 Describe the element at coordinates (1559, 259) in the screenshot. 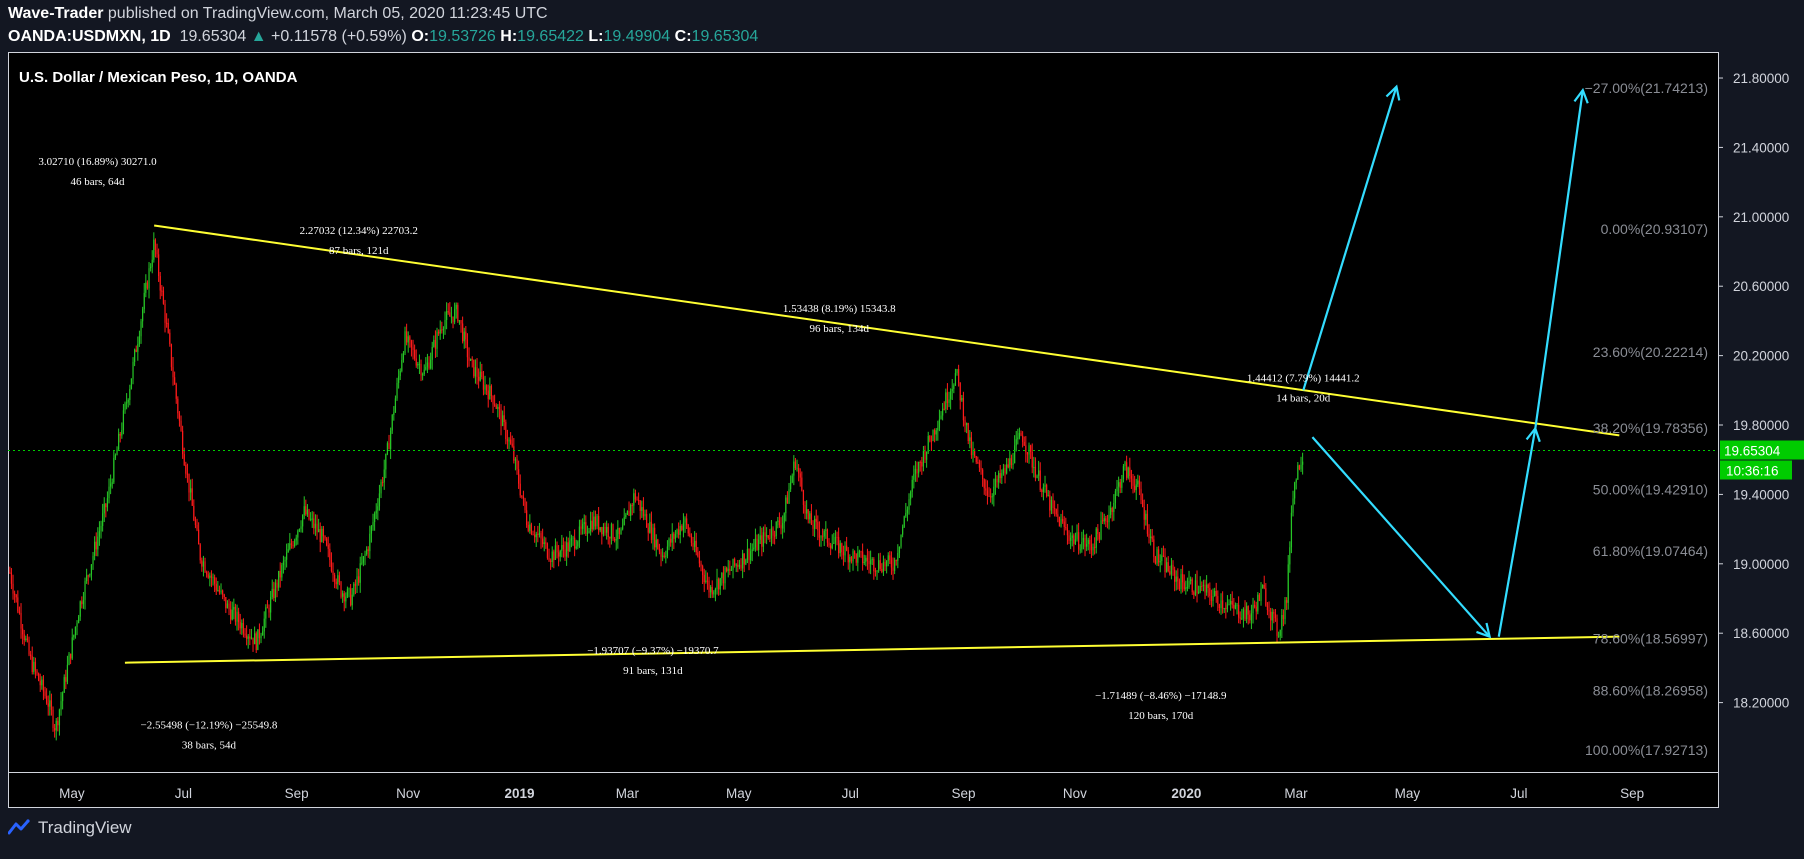

I see `projection-arrow` at that location.